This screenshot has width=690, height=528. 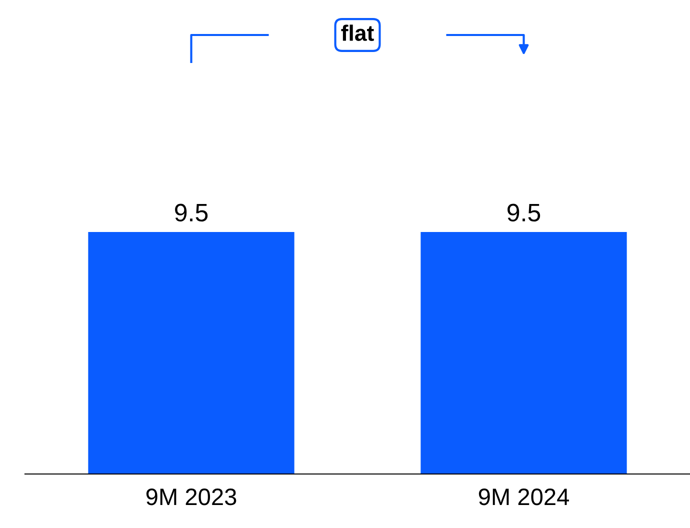 I want to click on x-tick-label: 9M 2023, so click(x=191, y=497).